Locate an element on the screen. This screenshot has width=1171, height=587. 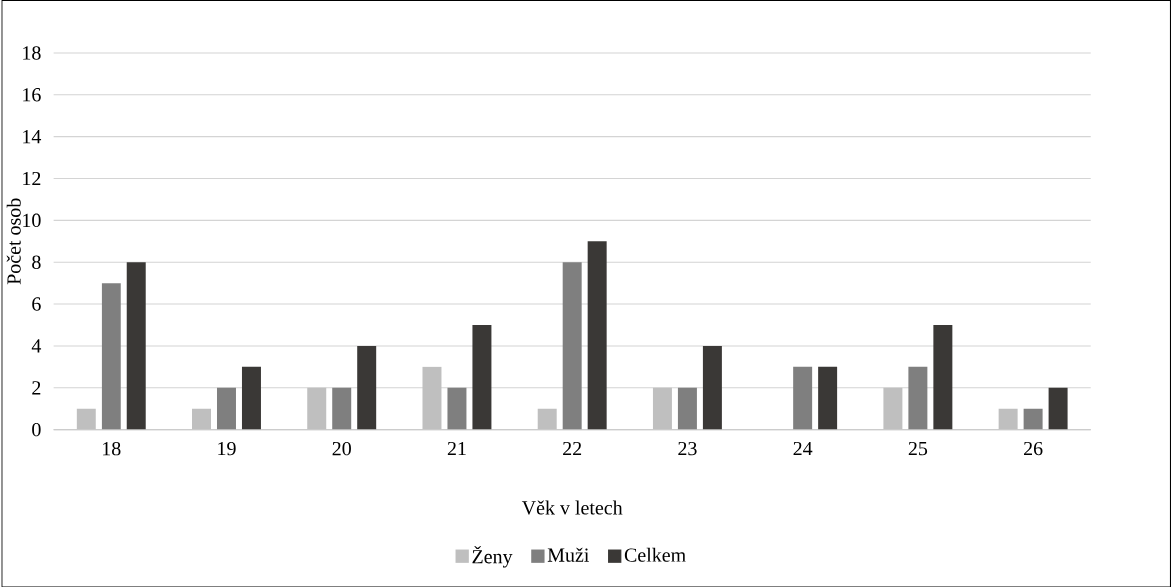
y-tick-label: 18 is located at coordinates (32, 52).